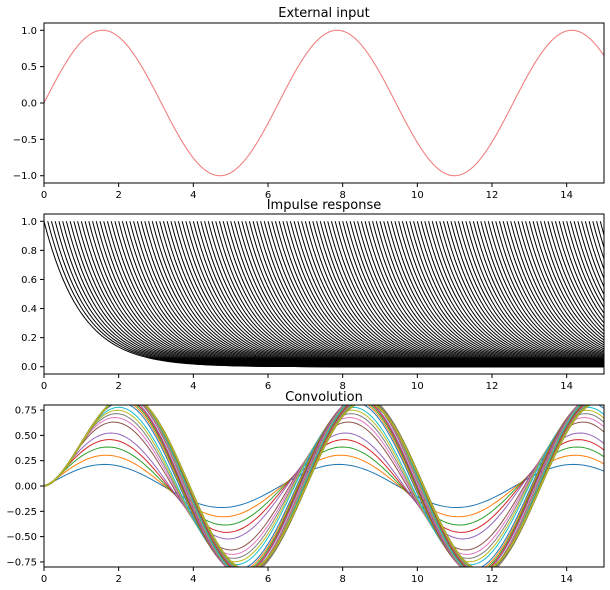 This screenshot has width=610, height=590. What do you see at coordinates (29, 338) in the screenshot?
I see `y-tick-label: 0.2` at bounding box center [29, 338].